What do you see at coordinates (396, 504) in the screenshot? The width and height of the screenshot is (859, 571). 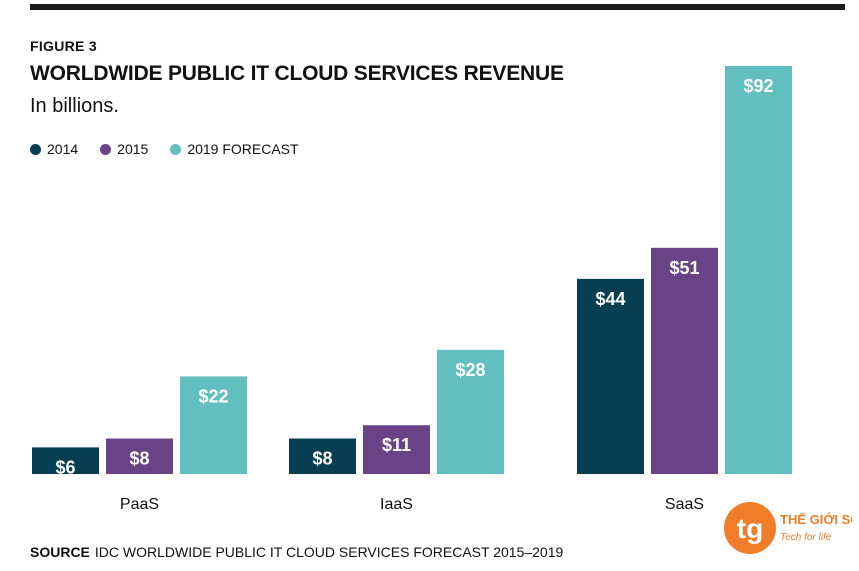 I see `category-label-iaas: IaaS` at bounding box center [396, 504].